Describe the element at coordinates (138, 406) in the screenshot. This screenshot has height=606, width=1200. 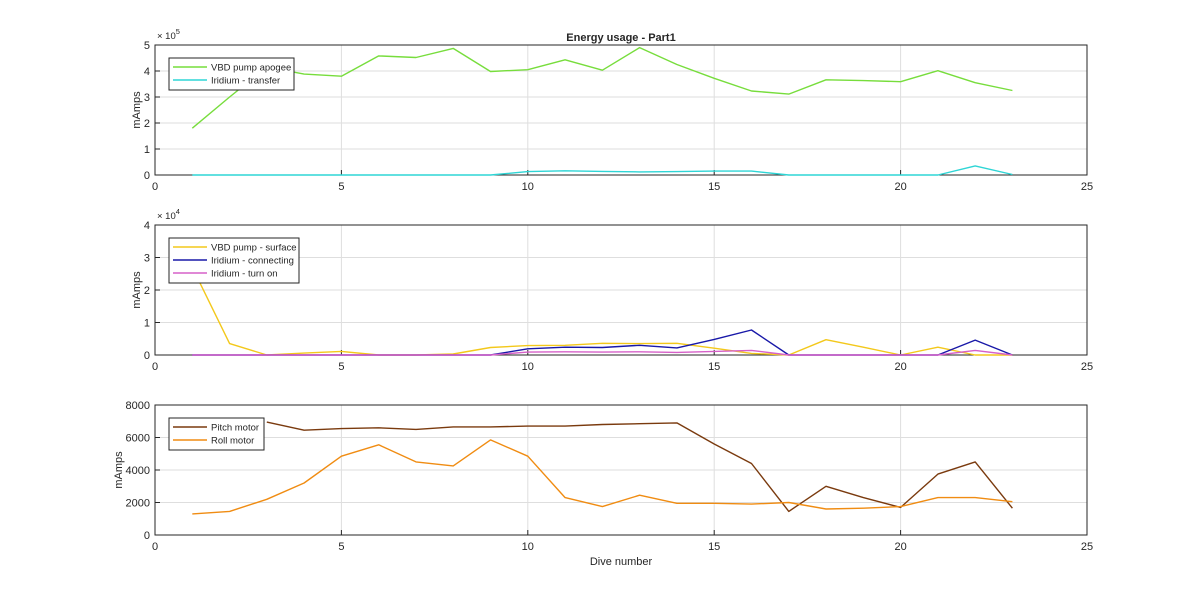
I see `y-tick-label: 8000` at that location.